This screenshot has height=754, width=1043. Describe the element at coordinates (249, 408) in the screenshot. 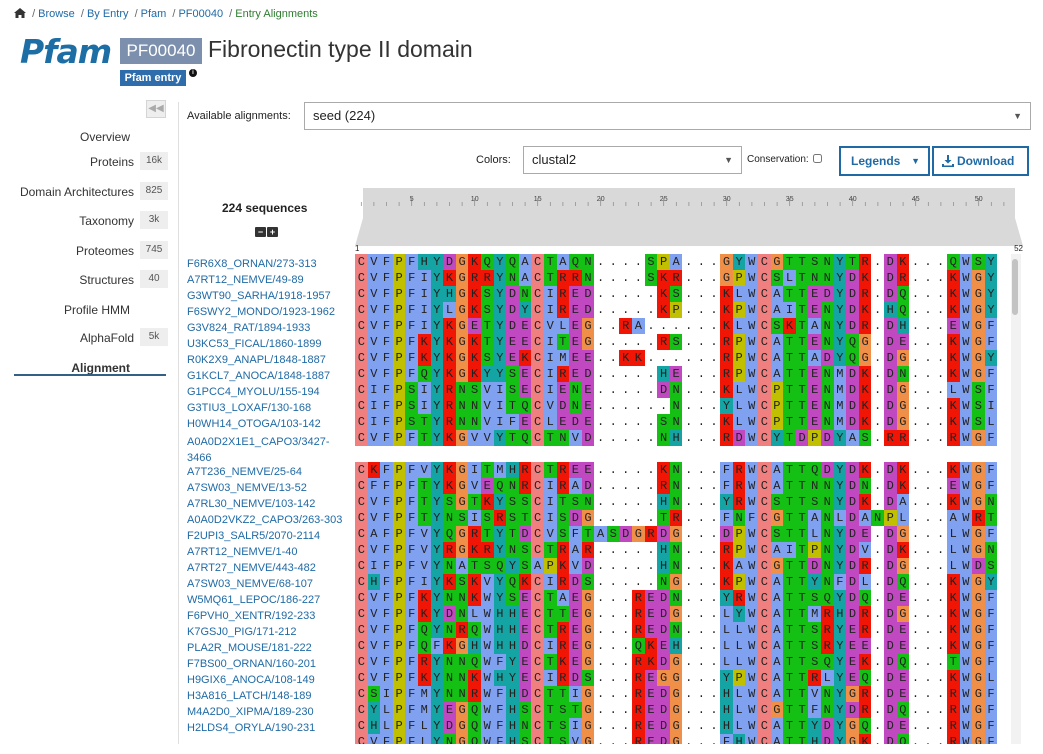

I see `sequence-label: G3TIU3_LOXAF/130-168` at that location.